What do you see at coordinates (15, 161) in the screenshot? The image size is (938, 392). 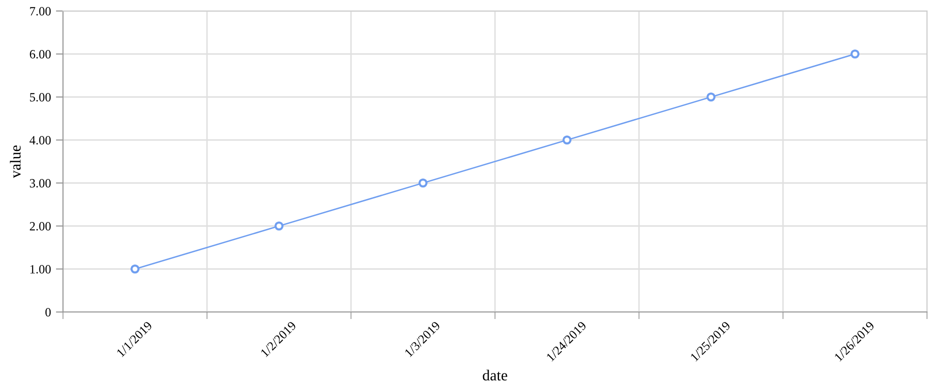 I see `y-axis-title: value` at bounding box center [15, 161].